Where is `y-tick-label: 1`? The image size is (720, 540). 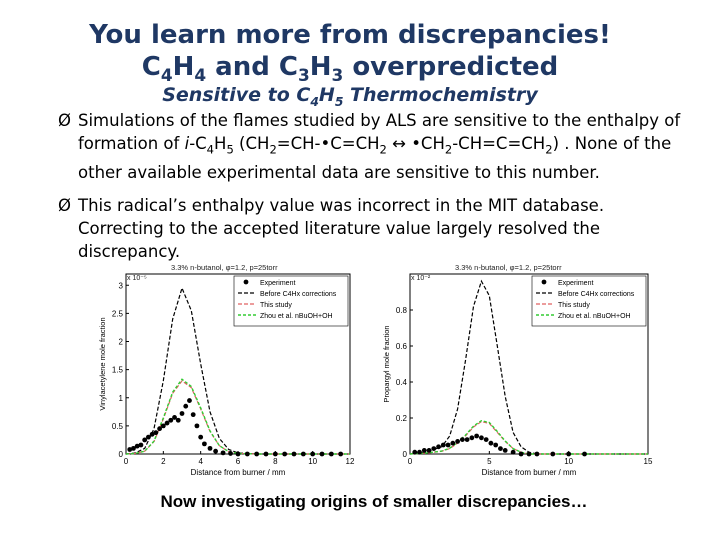
y-tick-label: 1 is located at coordinates (121, 398).